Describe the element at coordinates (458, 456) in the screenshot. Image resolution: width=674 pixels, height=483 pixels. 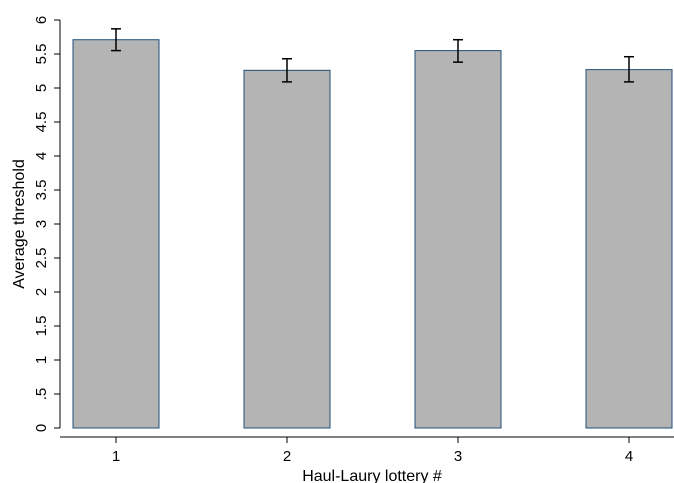
I see `x-tick-label: 3` at that location.